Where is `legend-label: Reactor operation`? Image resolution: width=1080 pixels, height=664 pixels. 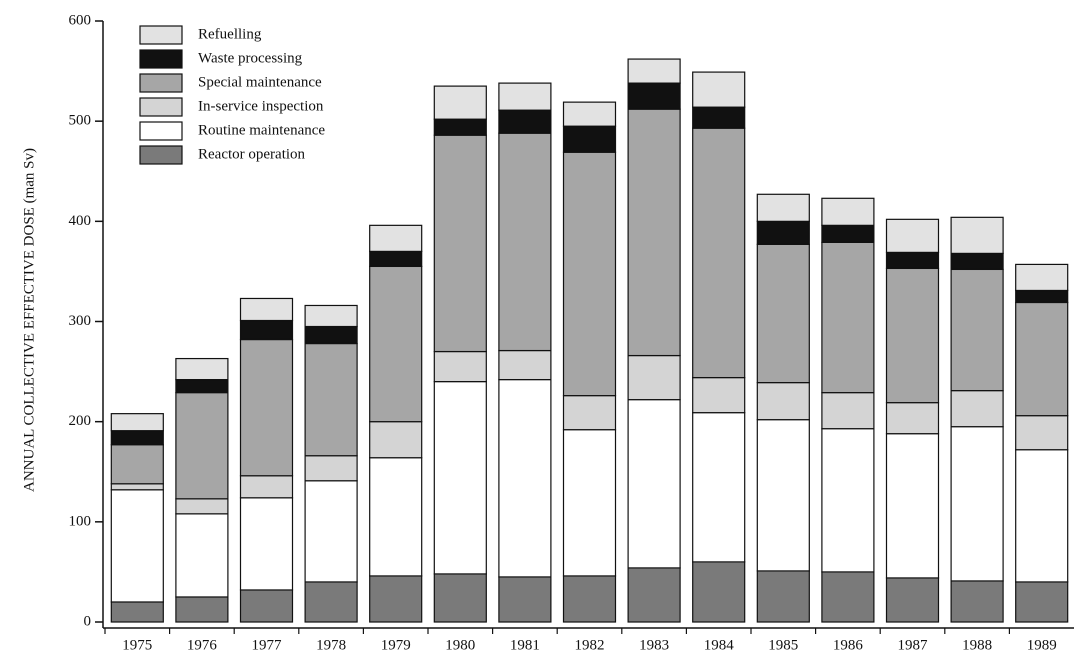
legend-label: Reactor operation is located at coordinates (252, 154).